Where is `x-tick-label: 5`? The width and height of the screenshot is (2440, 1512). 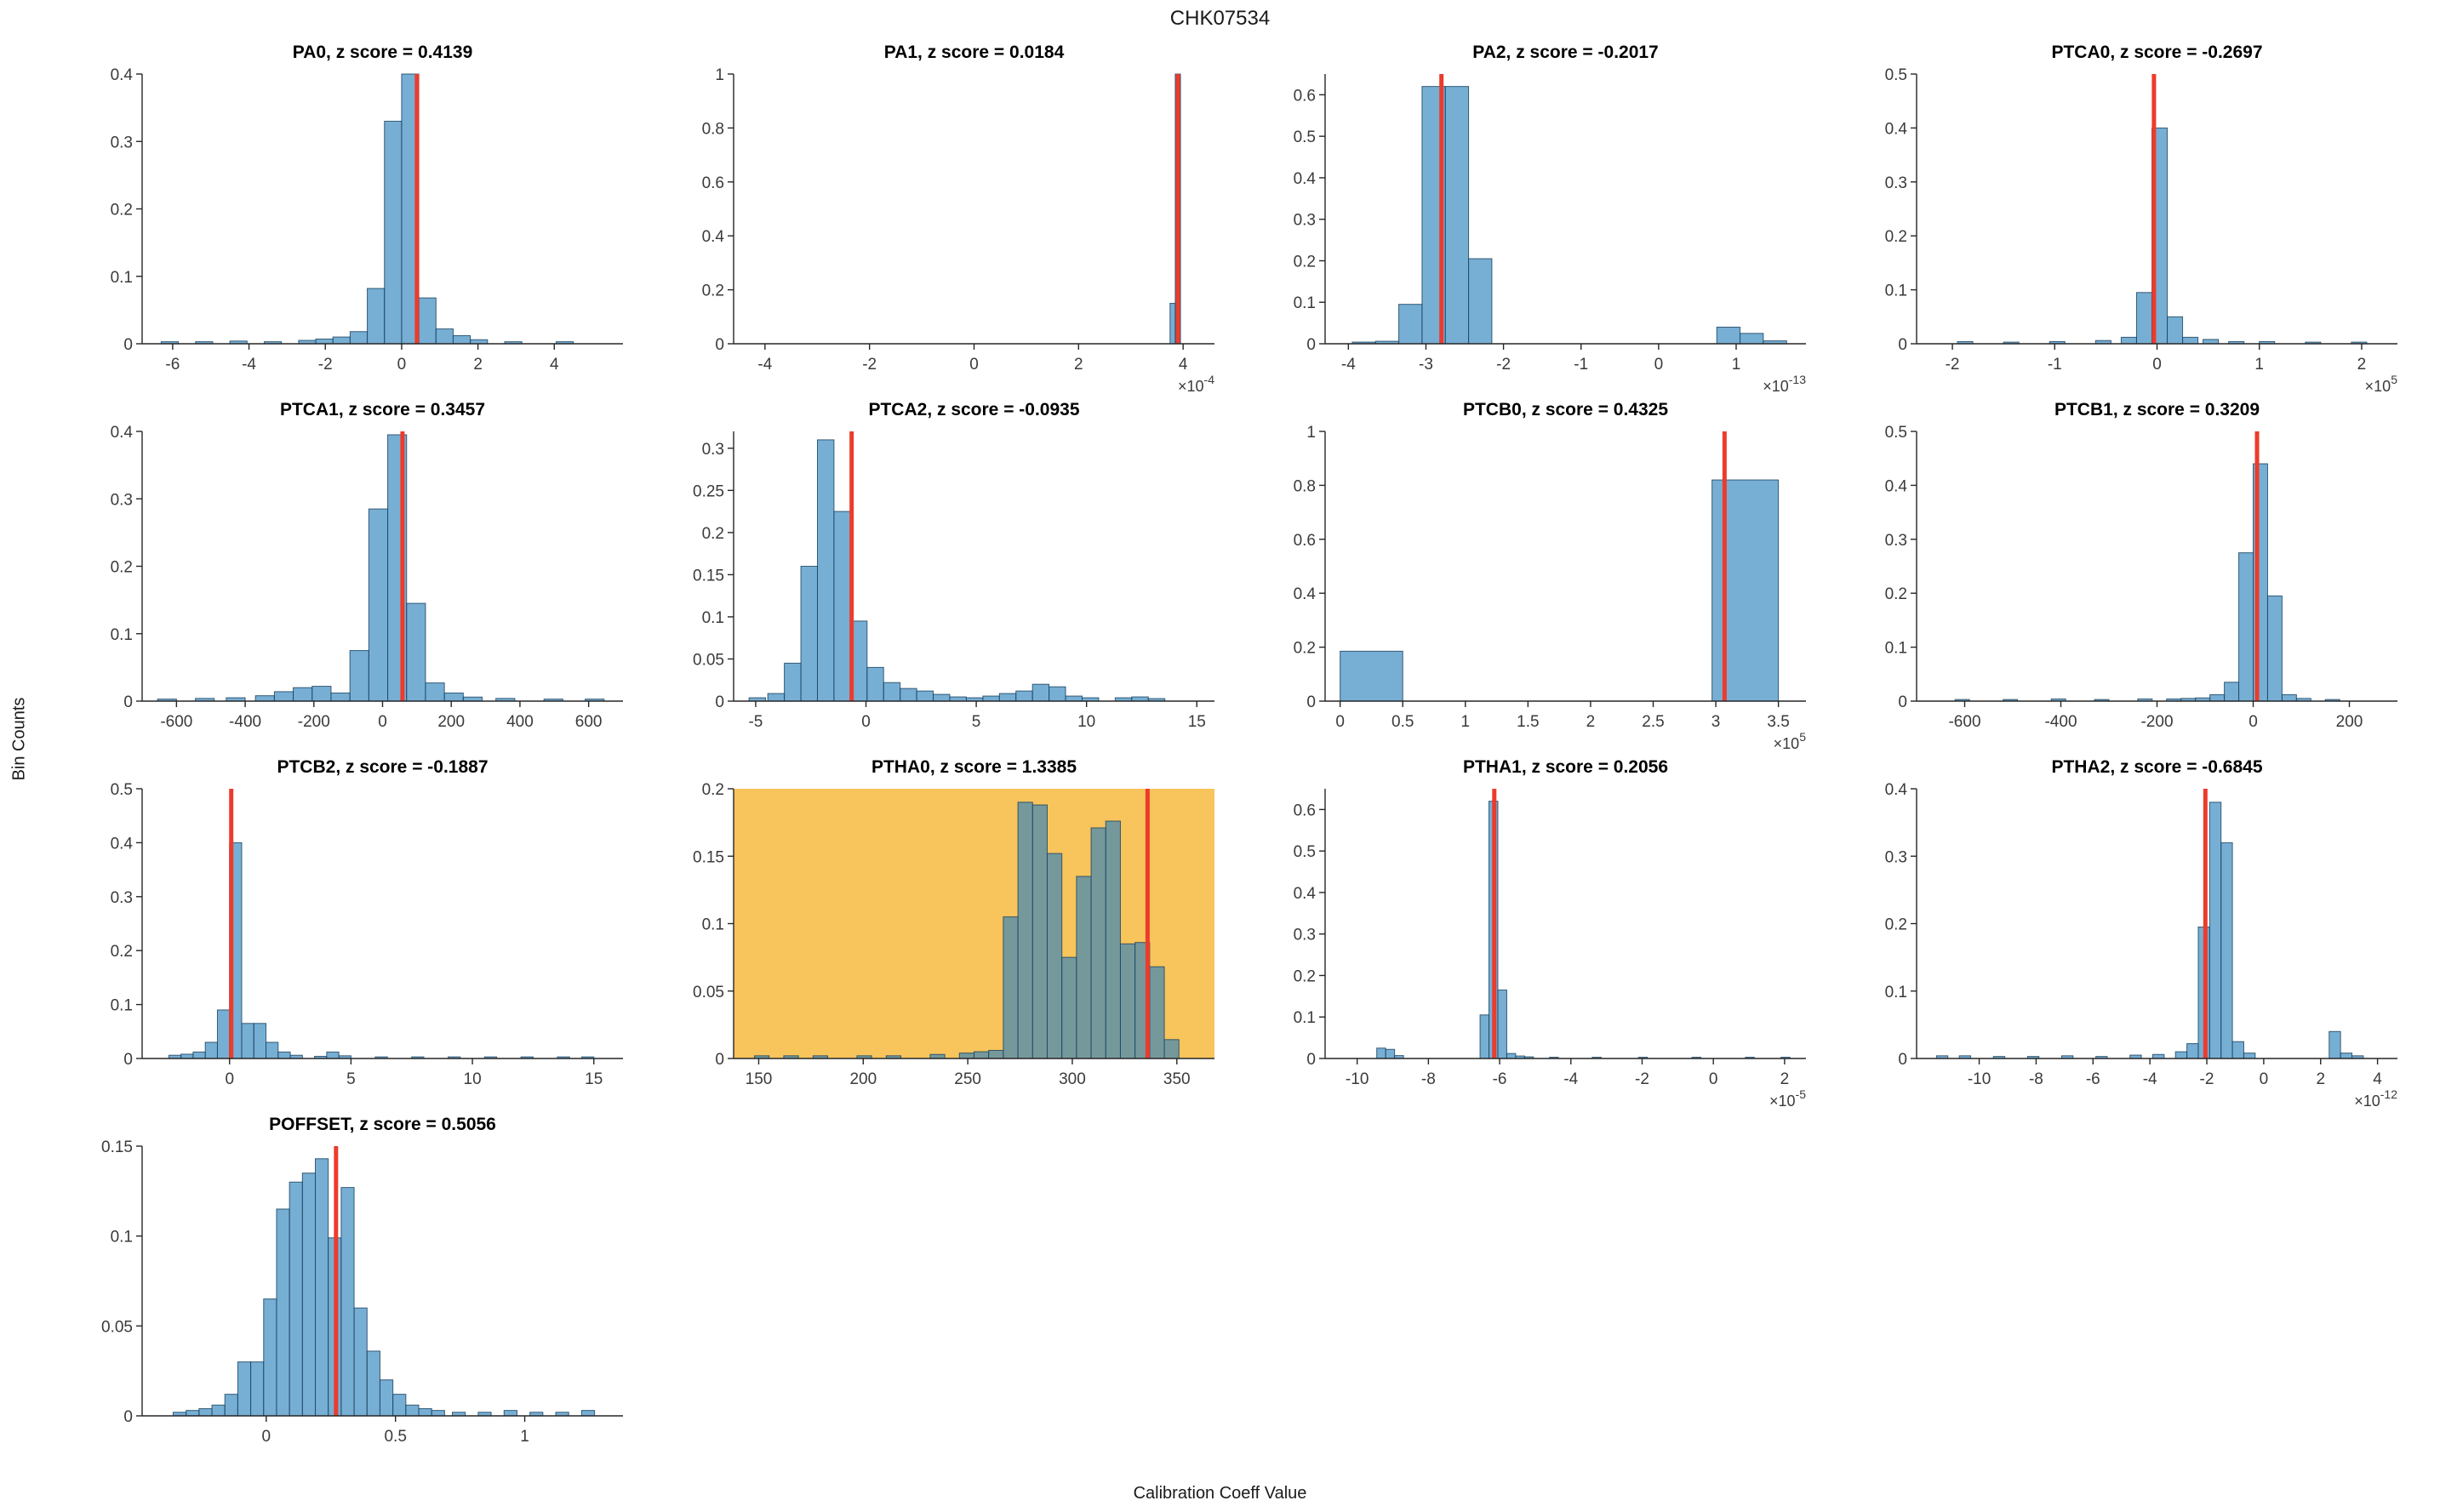
x-tick-label: 5 is located at coordinates (351, 1079).